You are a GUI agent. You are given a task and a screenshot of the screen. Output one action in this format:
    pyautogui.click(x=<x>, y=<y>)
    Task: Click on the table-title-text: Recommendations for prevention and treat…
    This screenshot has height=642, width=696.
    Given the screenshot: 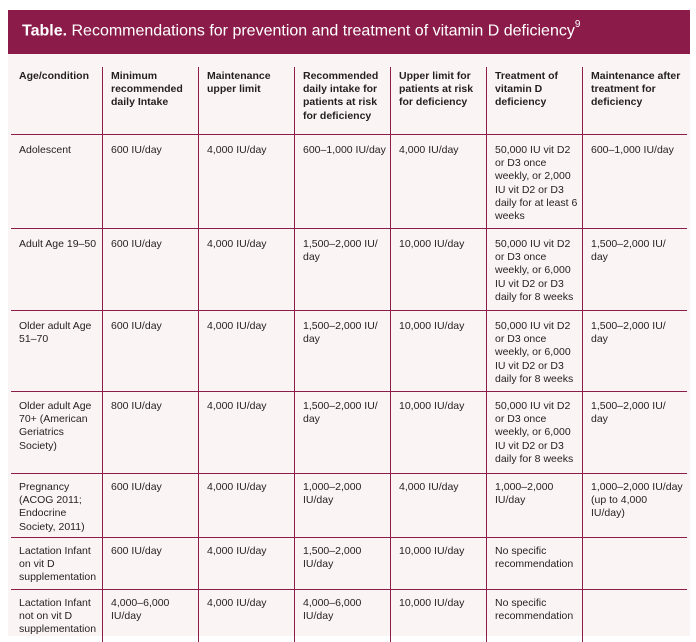 What is the action you would take?
    pyautogui.click(x=321, y=31)
    